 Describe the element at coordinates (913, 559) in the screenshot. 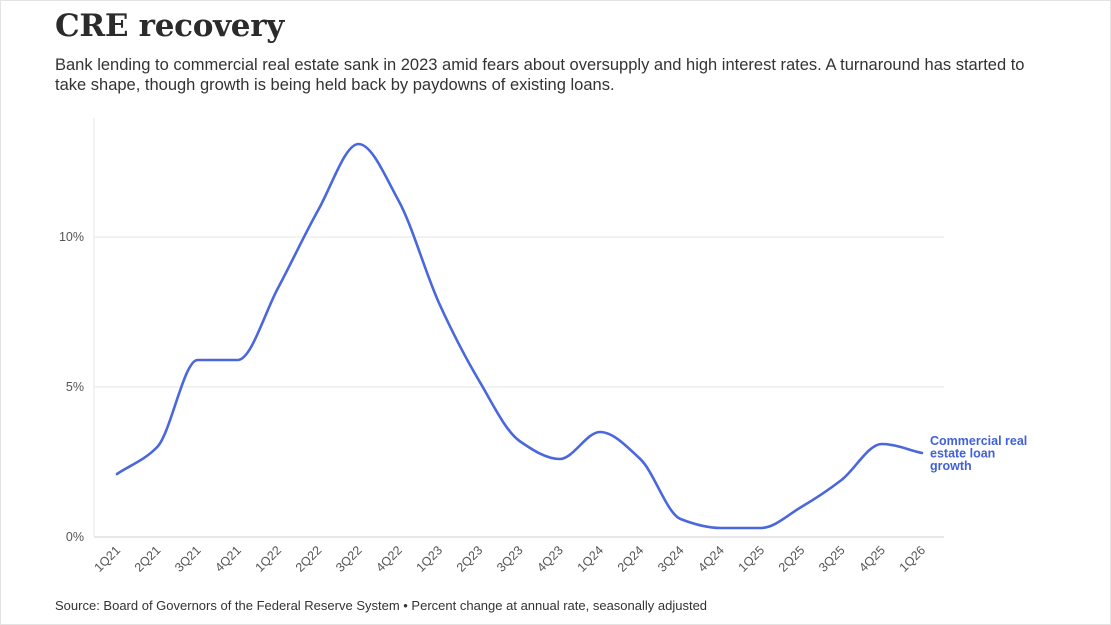

I see `x-tick-label: 1Q26` at that location.